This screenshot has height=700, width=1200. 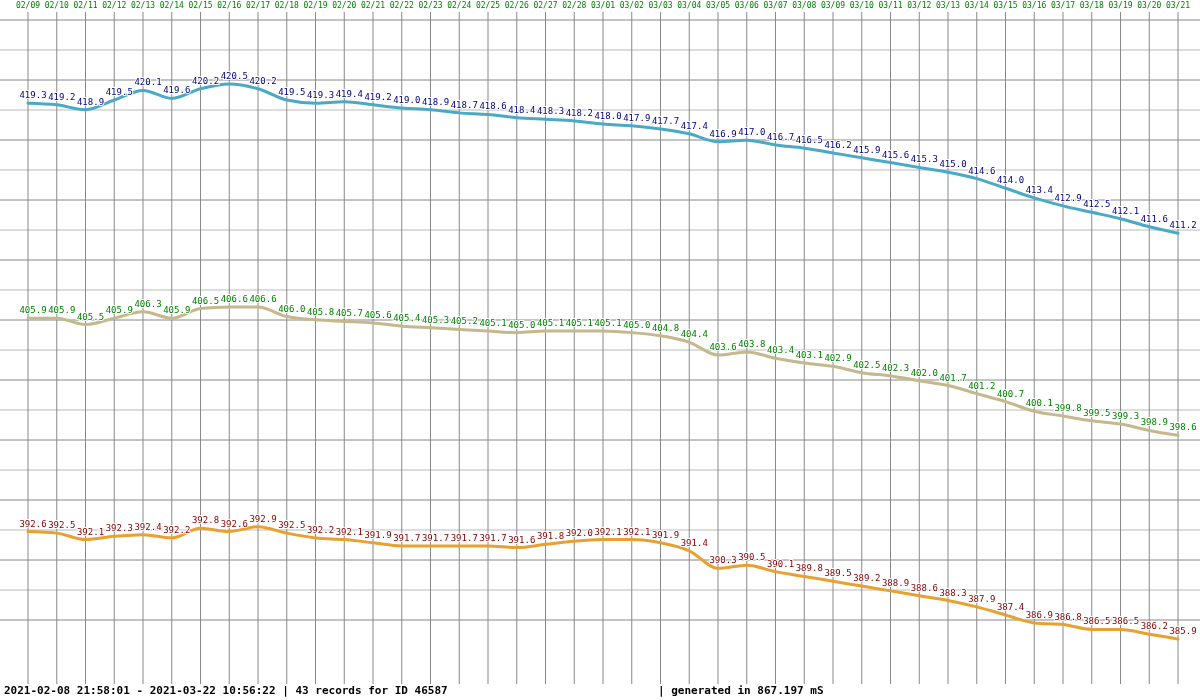 What do you see at coordinates (378, 96) in the screenshot?
I see `data-label: 419.2` at bounding box center [378, 96].